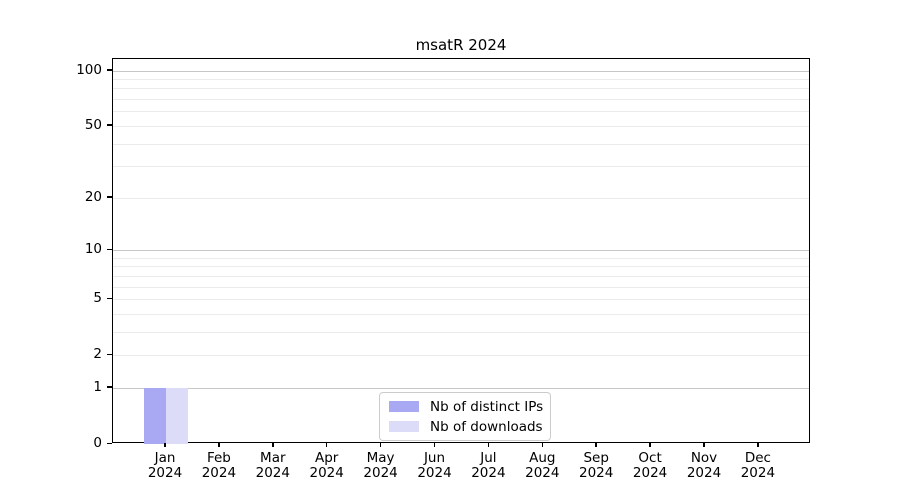 The width and height of the screenshot is (900, 500). Describe the element at coordinates (155, 415) in the screenshot. I see `bar-distinct-ips-jan` at that location.